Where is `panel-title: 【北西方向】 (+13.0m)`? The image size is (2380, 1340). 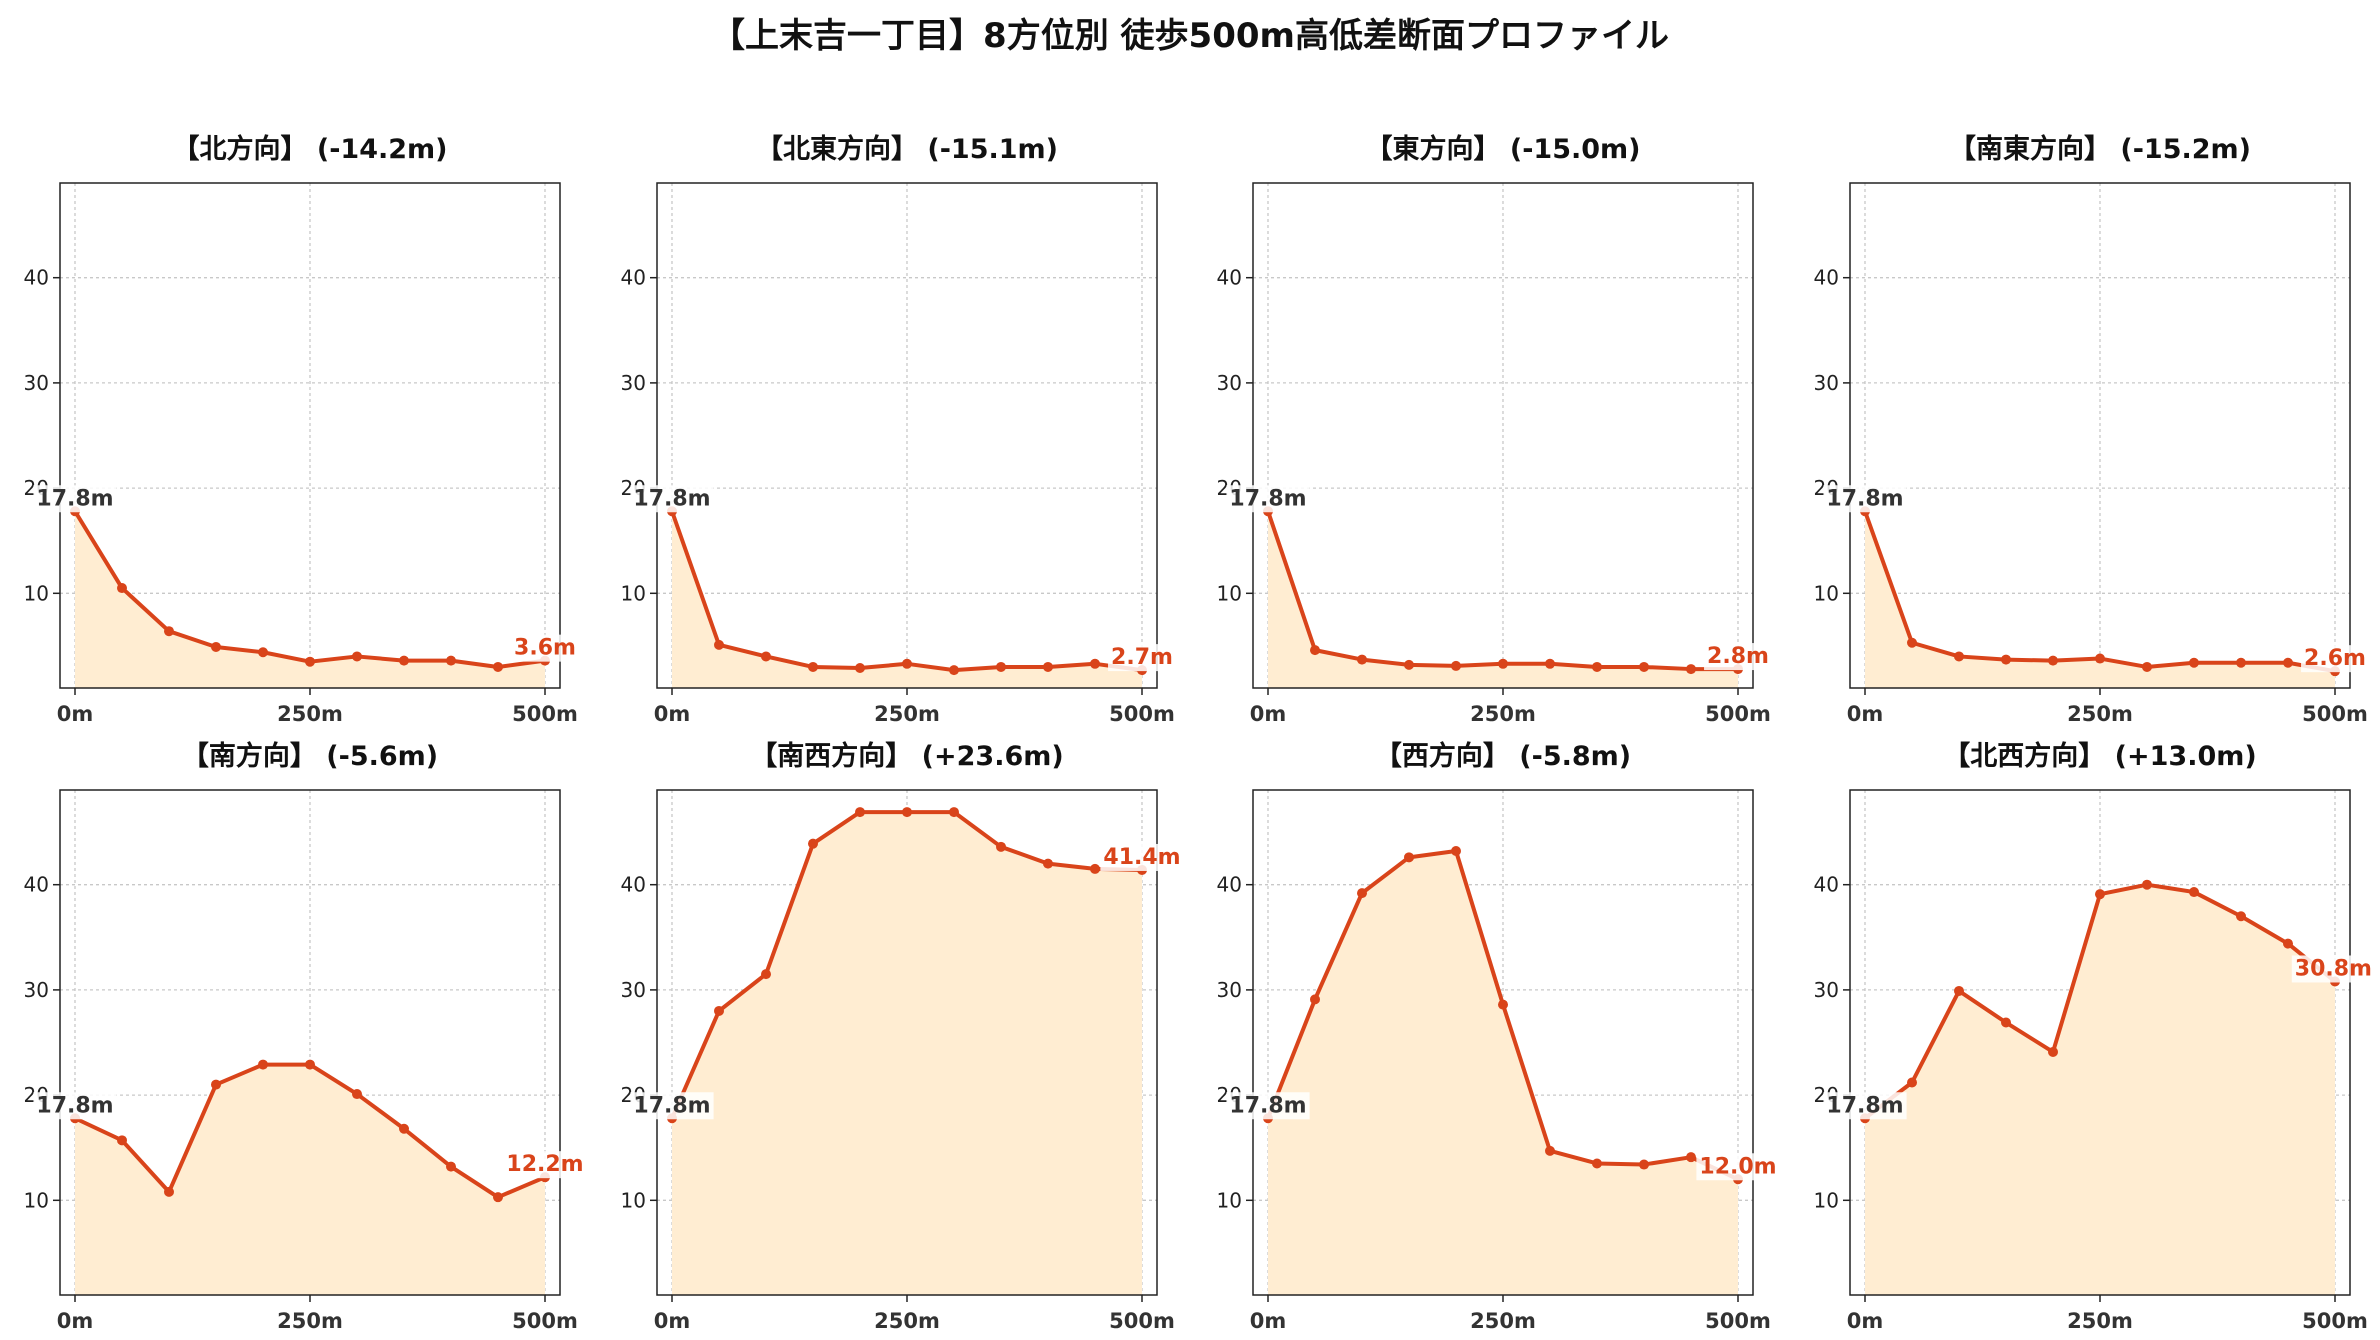
panel-title: 【北西方向】 (+13.0m) is located at coordinates (2099, 756).